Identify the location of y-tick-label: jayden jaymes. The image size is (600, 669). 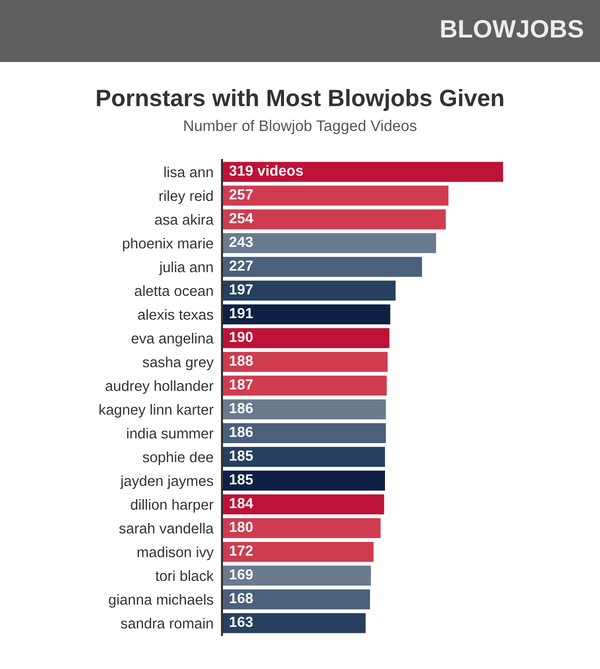
(167, 482).